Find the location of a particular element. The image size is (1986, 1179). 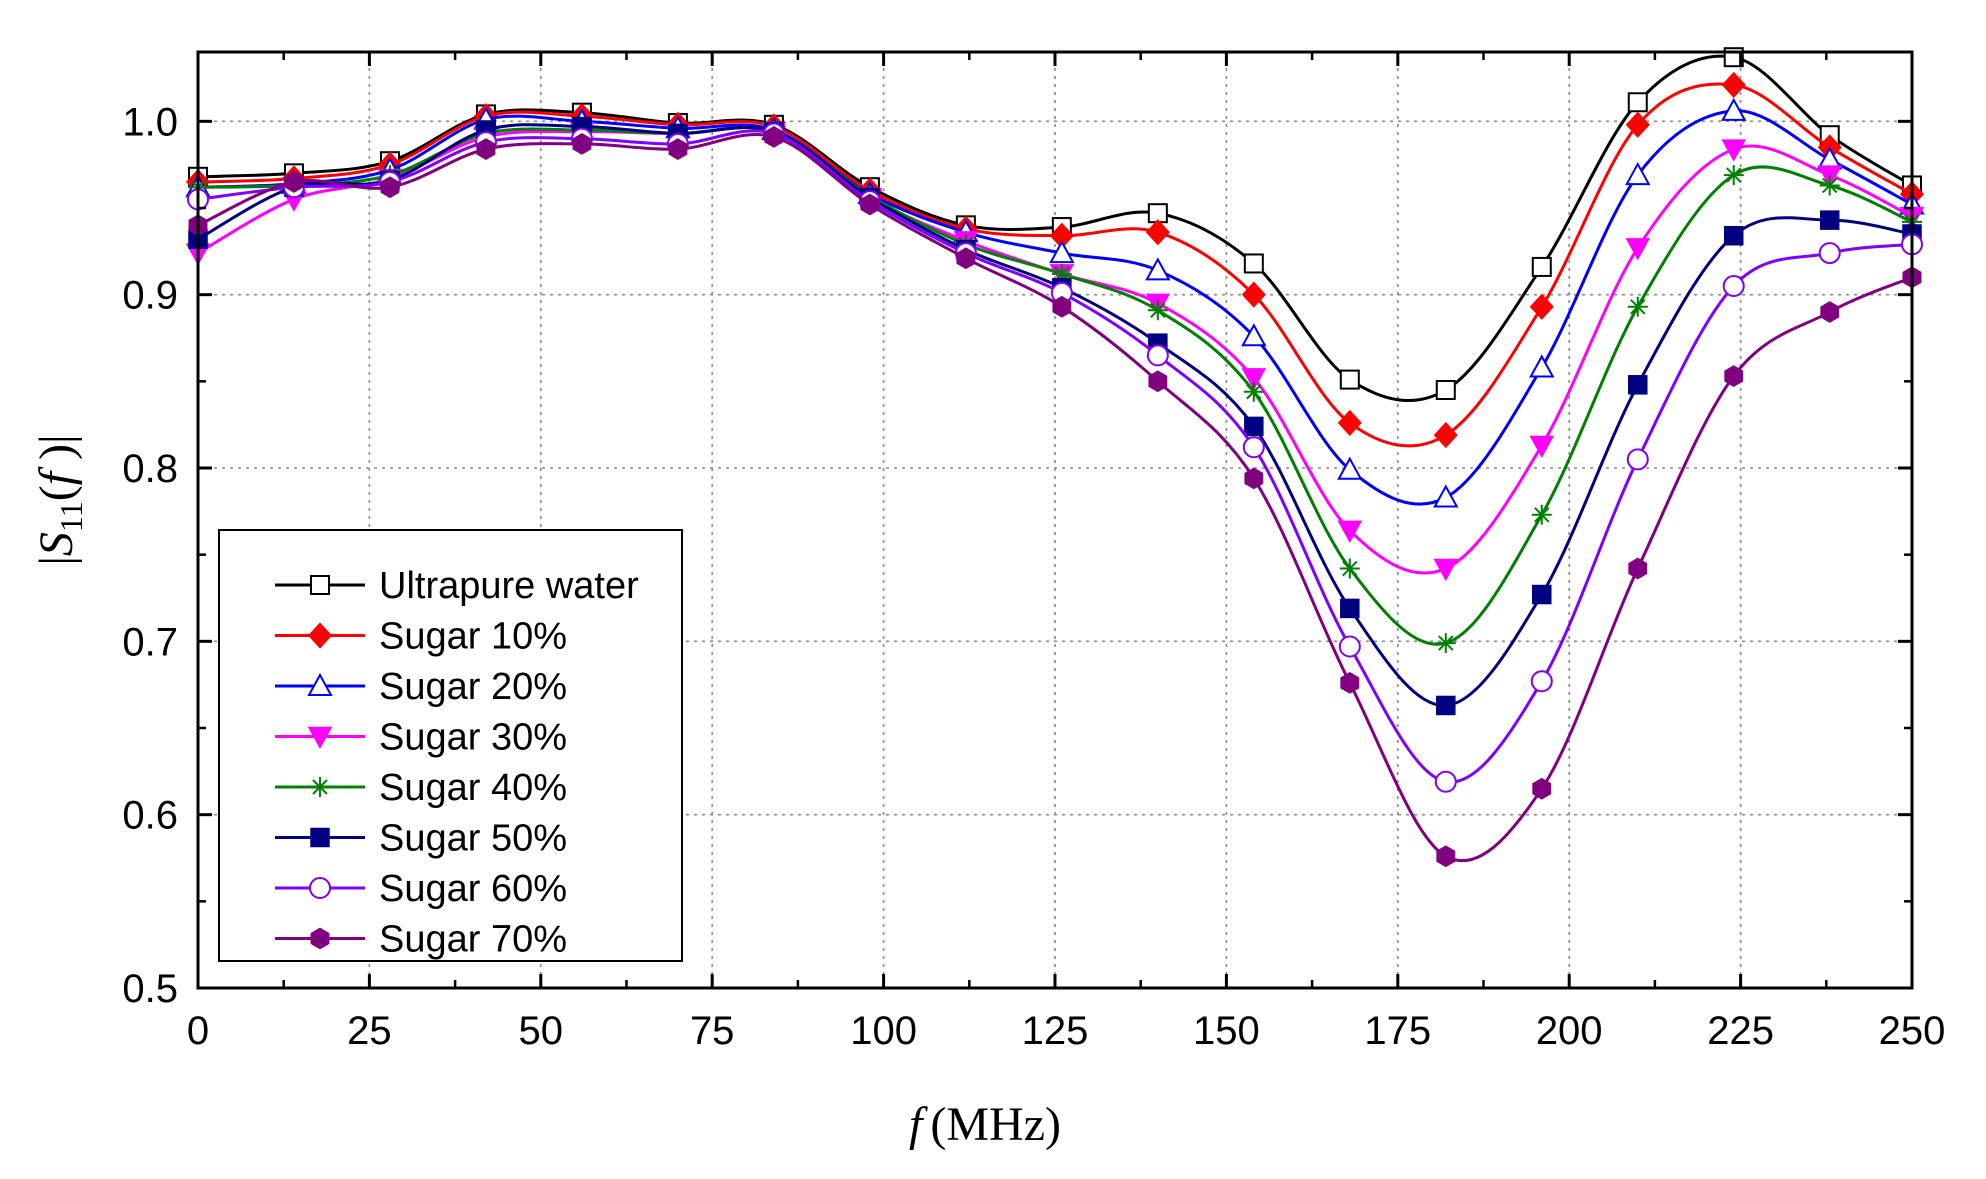

legend-label: Sugar 20% is located at coordinates (473, 687).